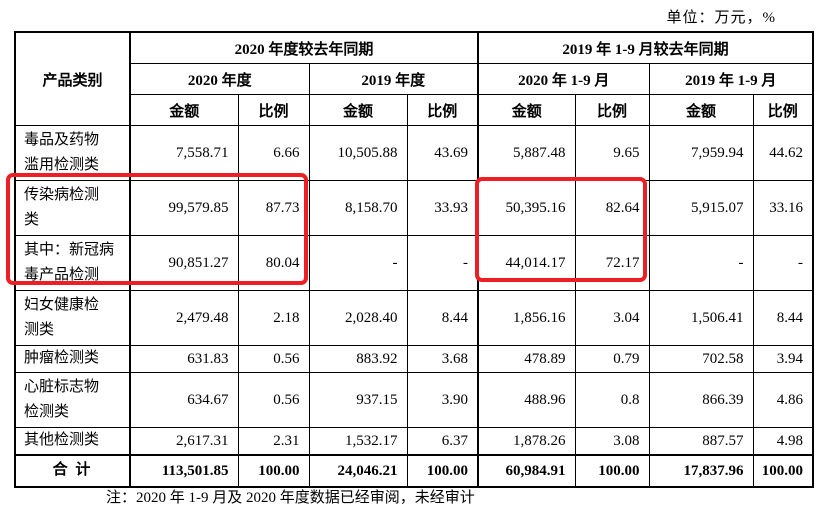 Image resolution: width=826 pixels, height=528 pixels. I want to click on value-cell: 80.04, so click(273, 263).